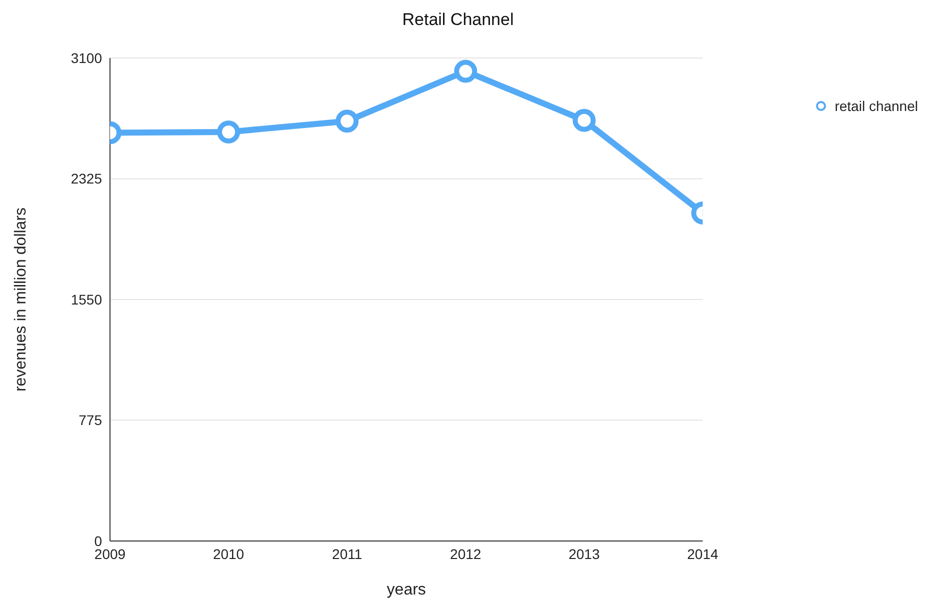 This screenshot has width=928, height=610. Describe the element at coordinates (21, 299) in the screenshot. I see `y-axis-title: revenues in million dollars` at that location.